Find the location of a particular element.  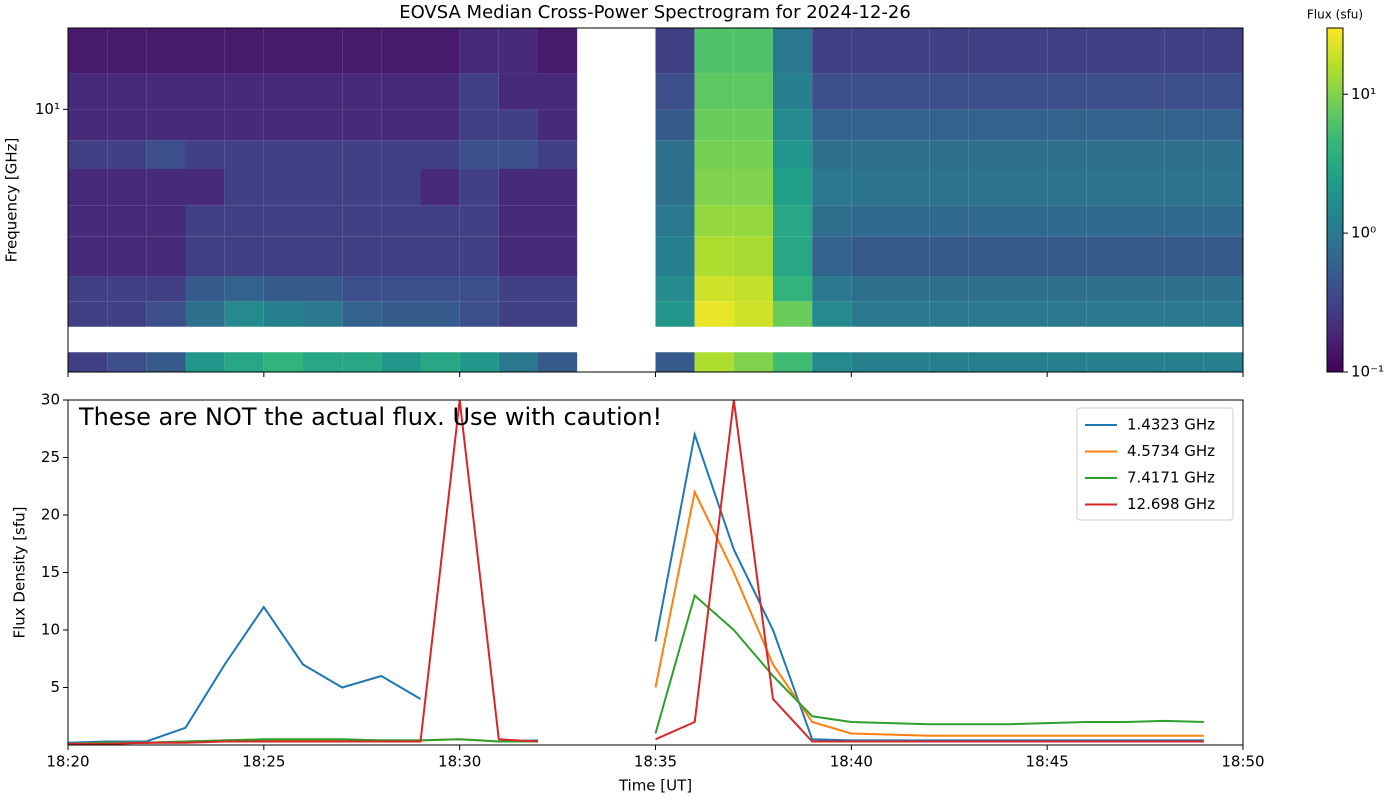

legend-box is located at coordinates (1155, 464).